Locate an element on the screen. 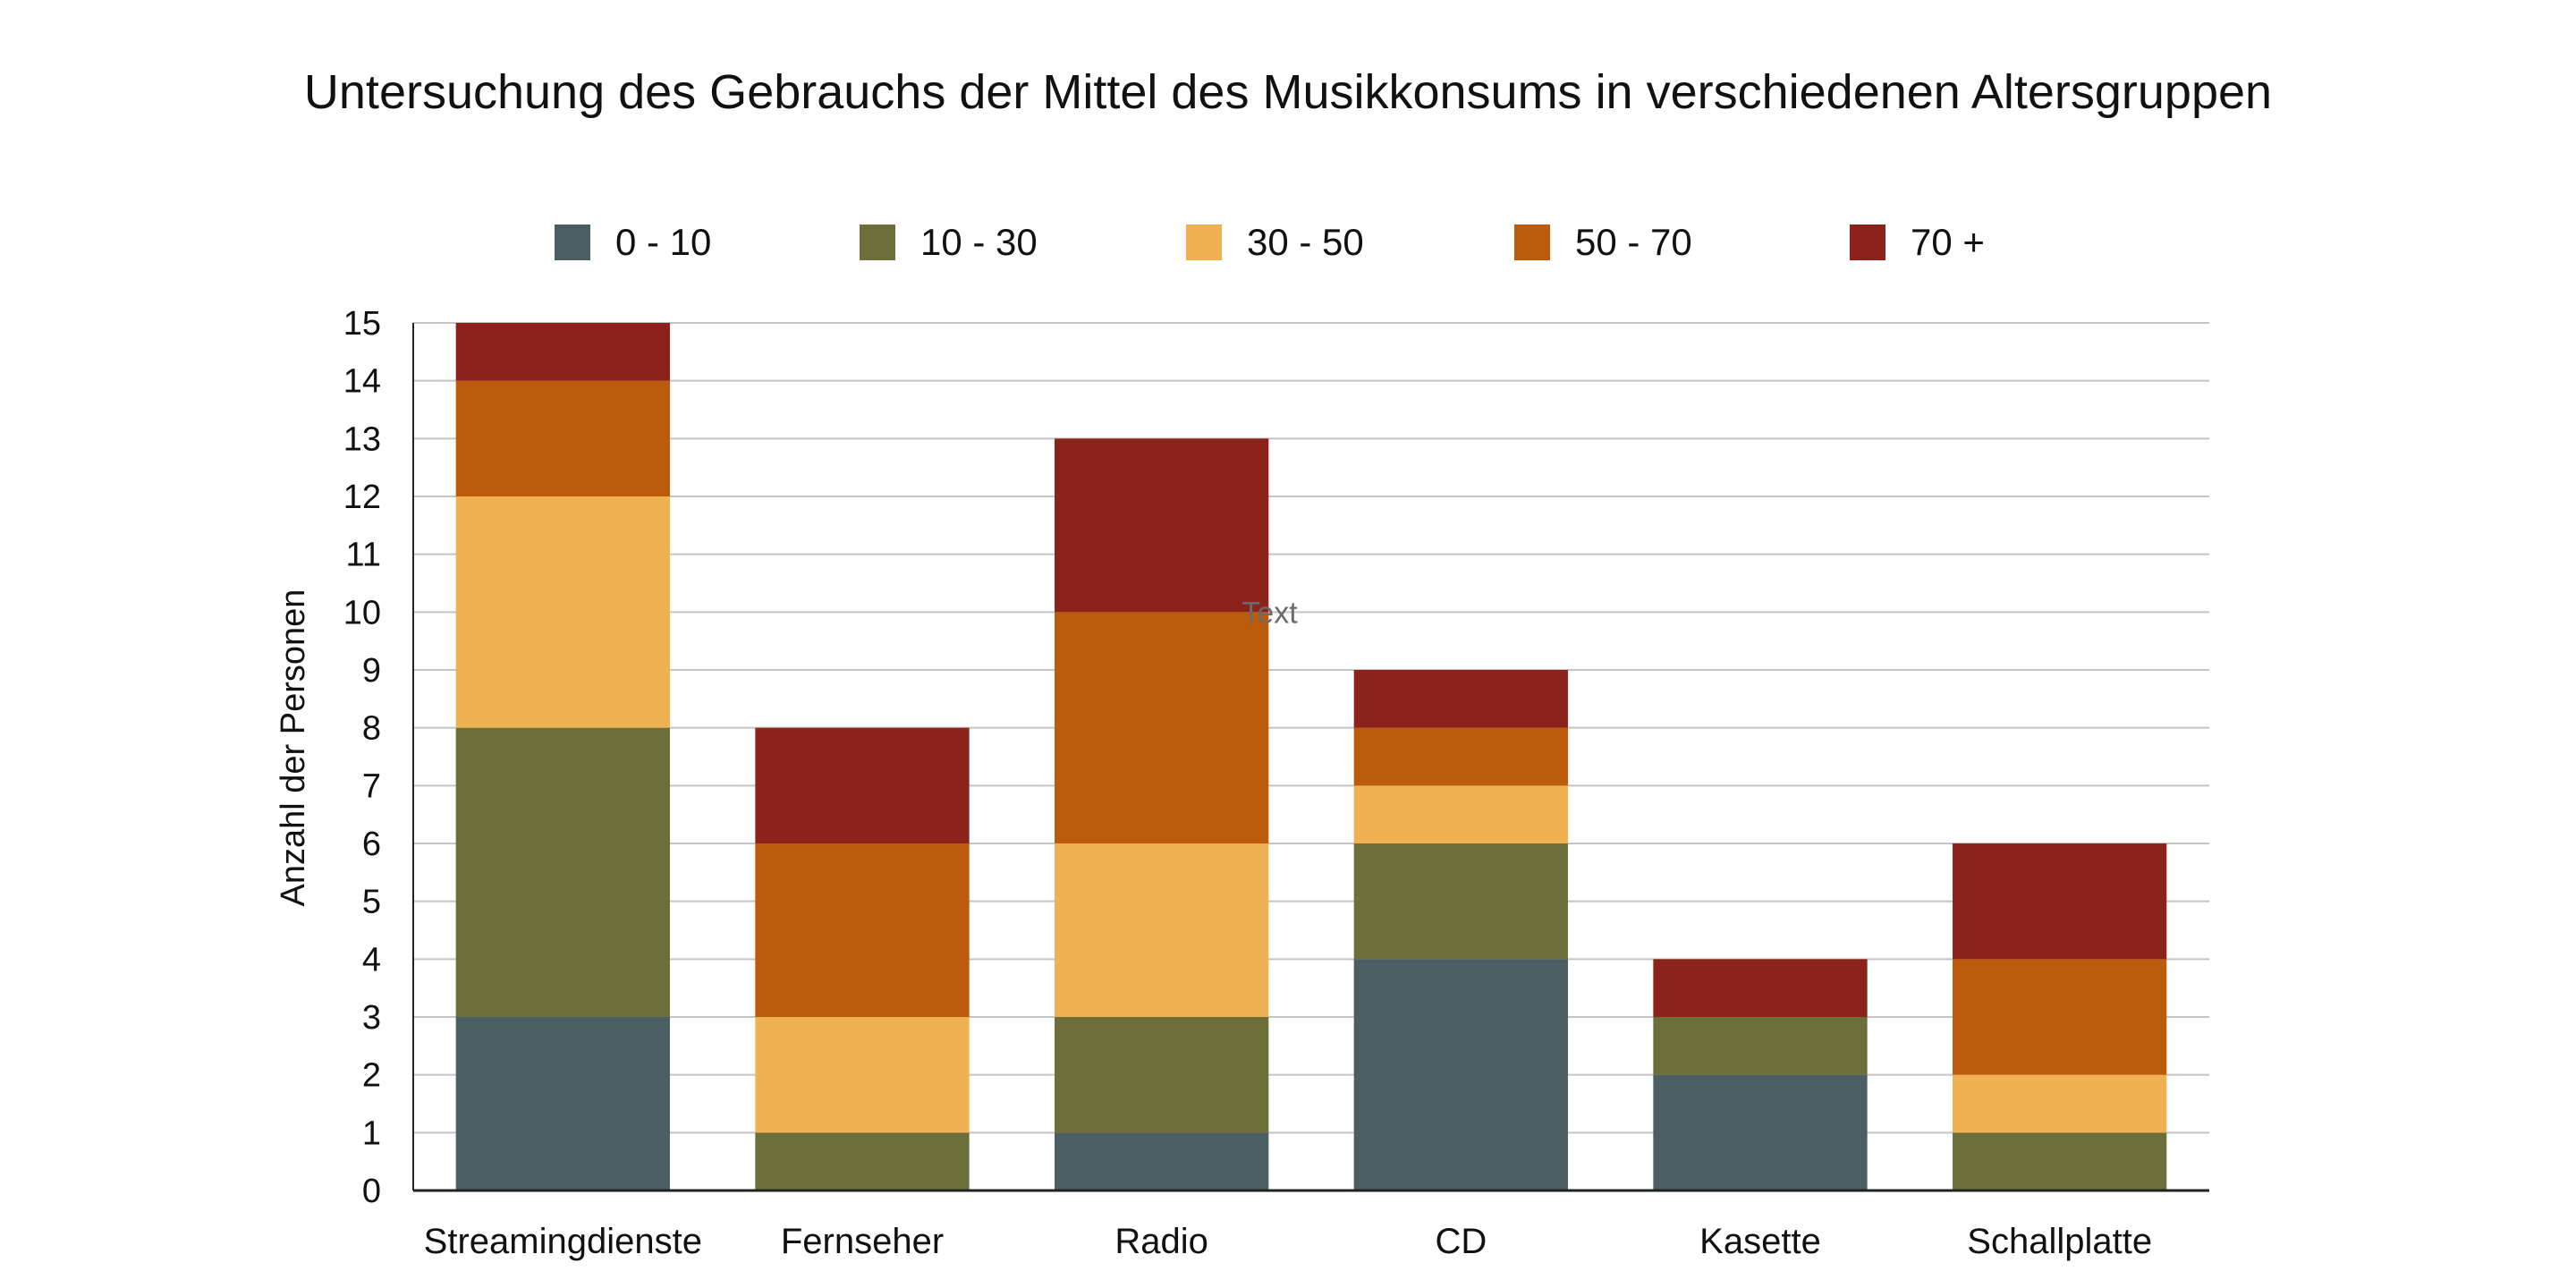 This screenshot has height=1288, width=2576. y-tick-label: 2 is located at coordinates (371, 1076).